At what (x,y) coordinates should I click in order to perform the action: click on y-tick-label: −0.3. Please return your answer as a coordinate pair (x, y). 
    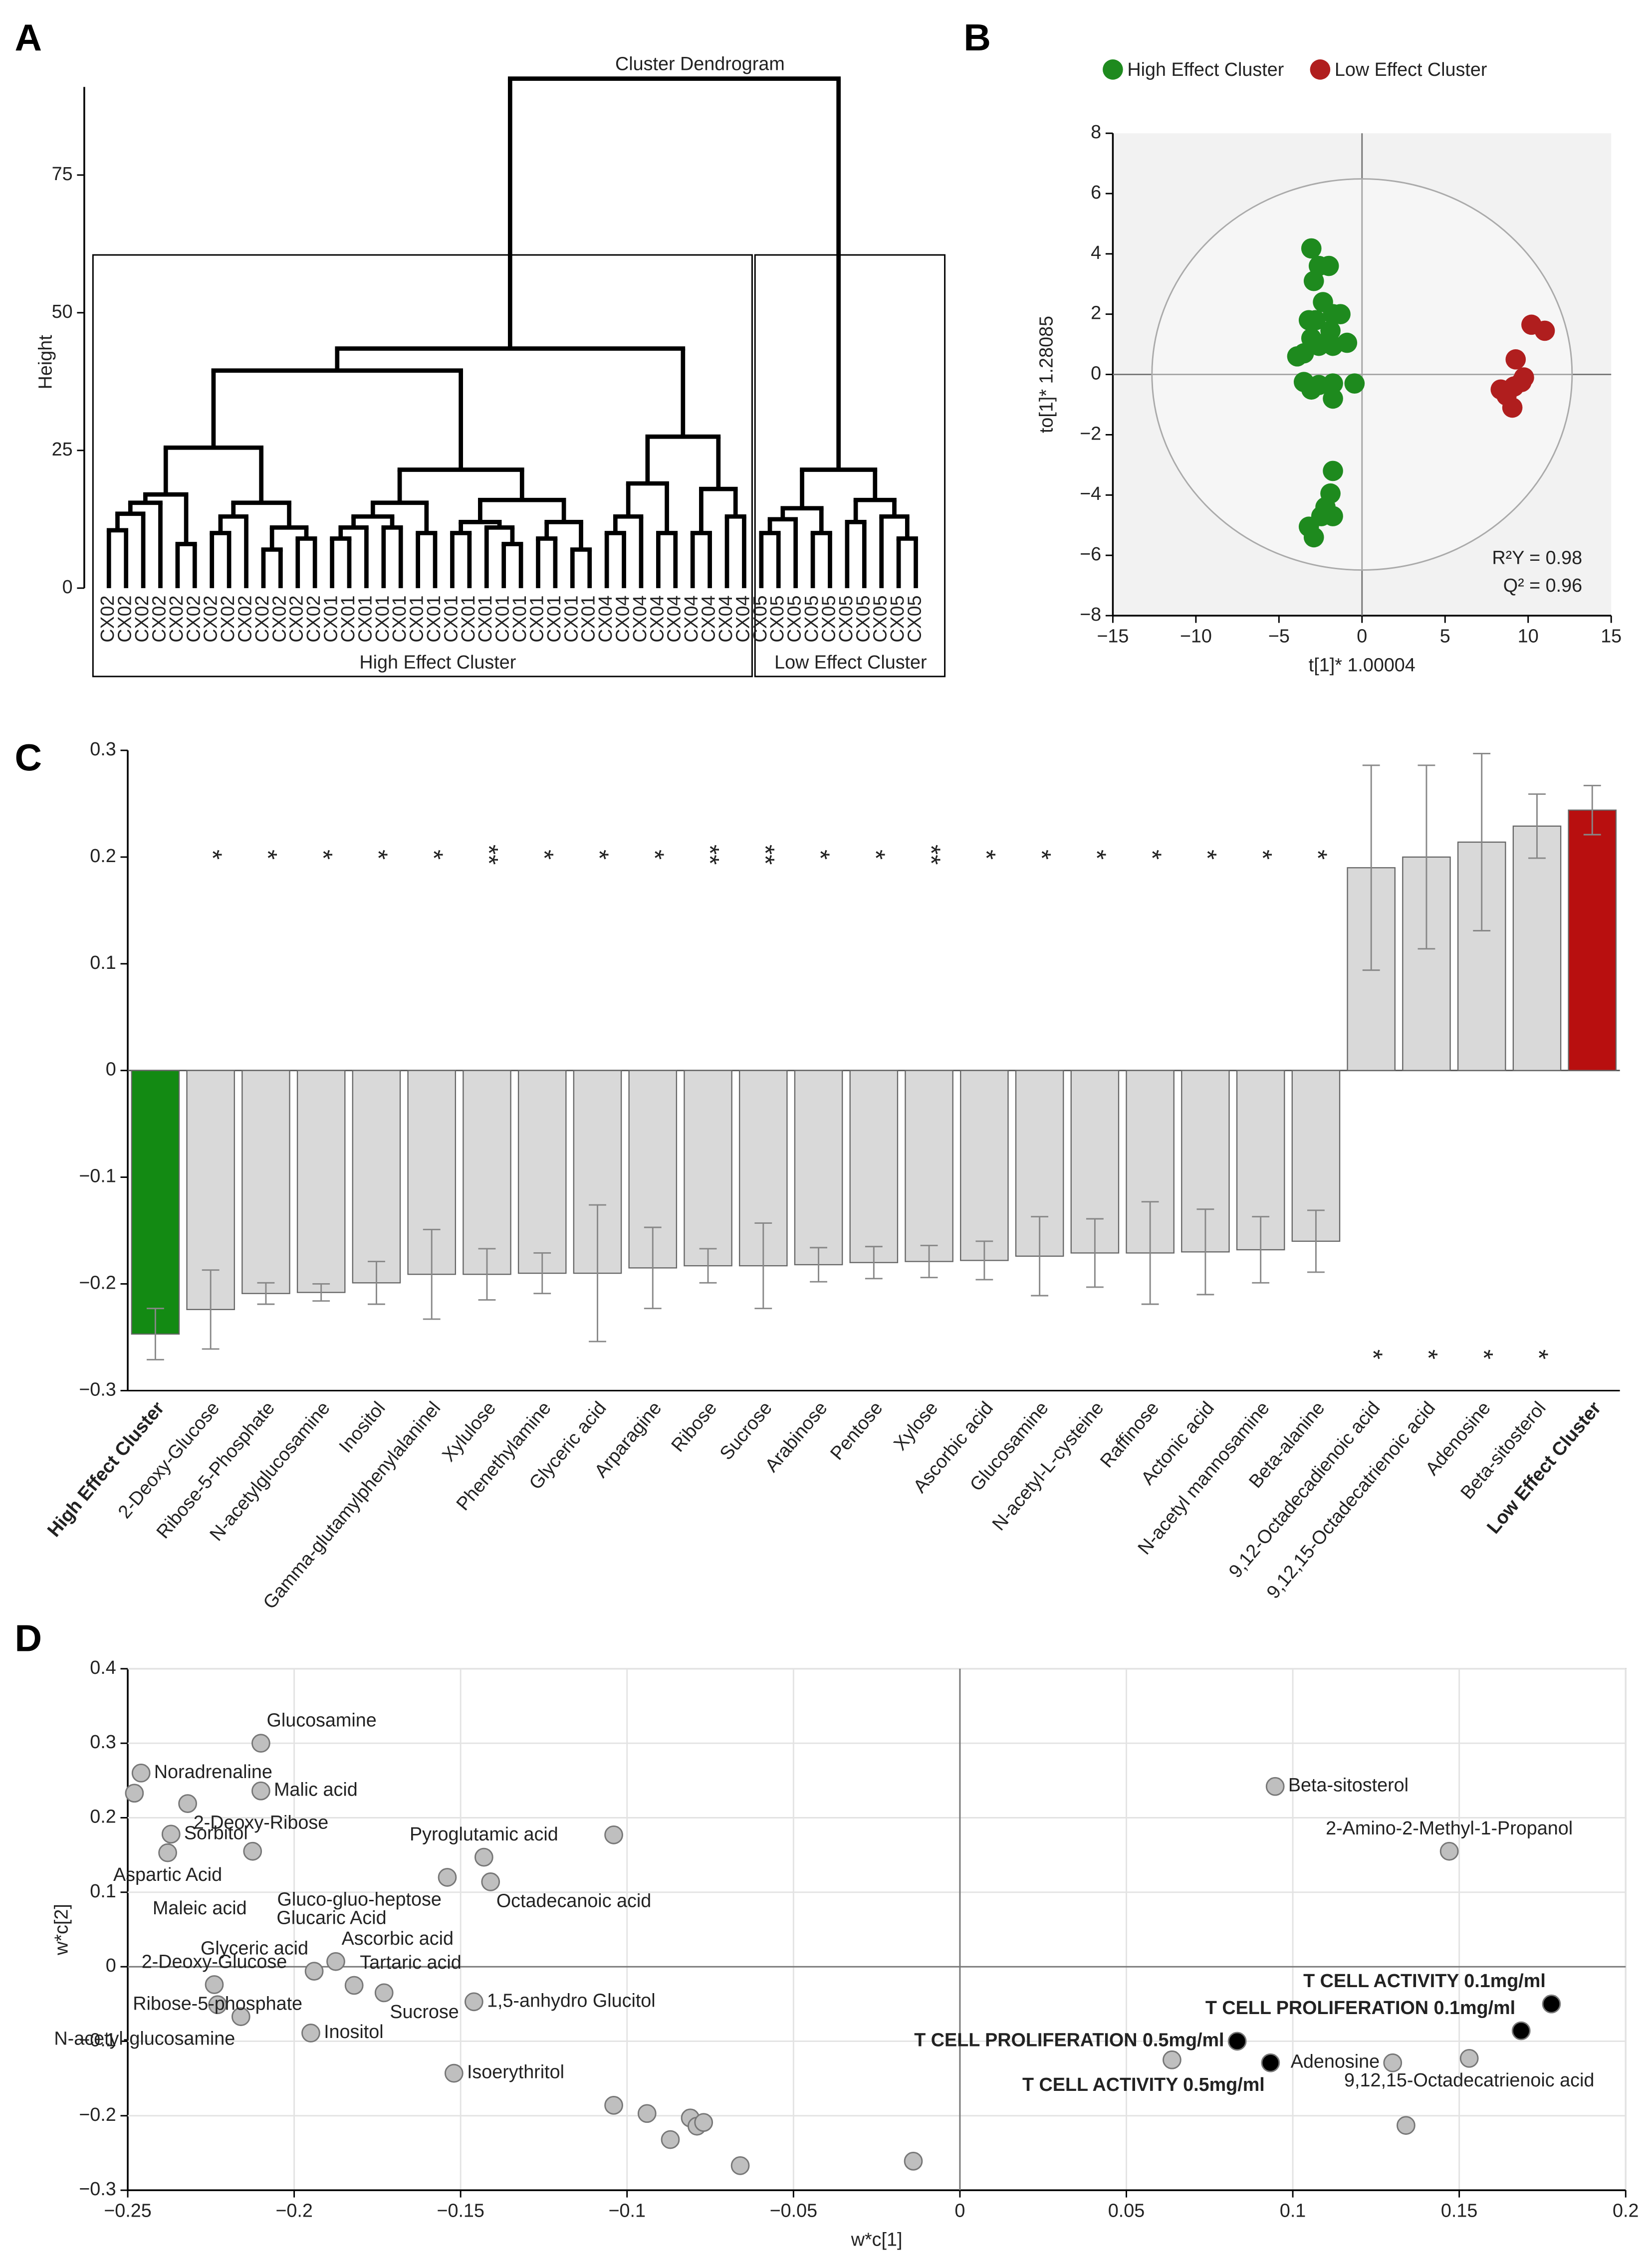
    Looking at the image, I should click on (97, 2188).